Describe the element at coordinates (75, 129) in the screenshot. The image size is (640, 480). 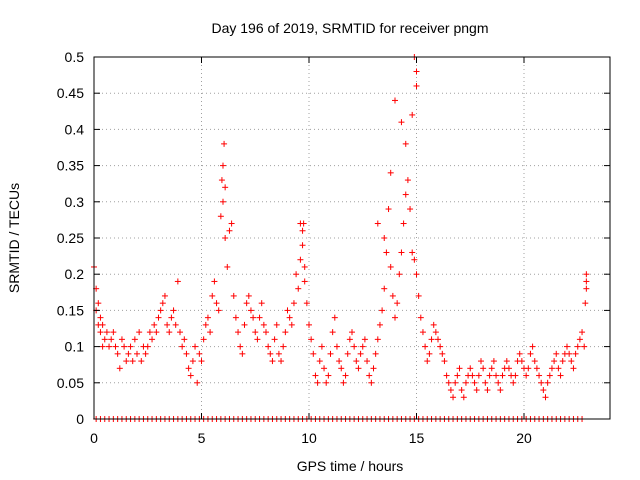
I see `y-tick-label: 0.4` at that location.